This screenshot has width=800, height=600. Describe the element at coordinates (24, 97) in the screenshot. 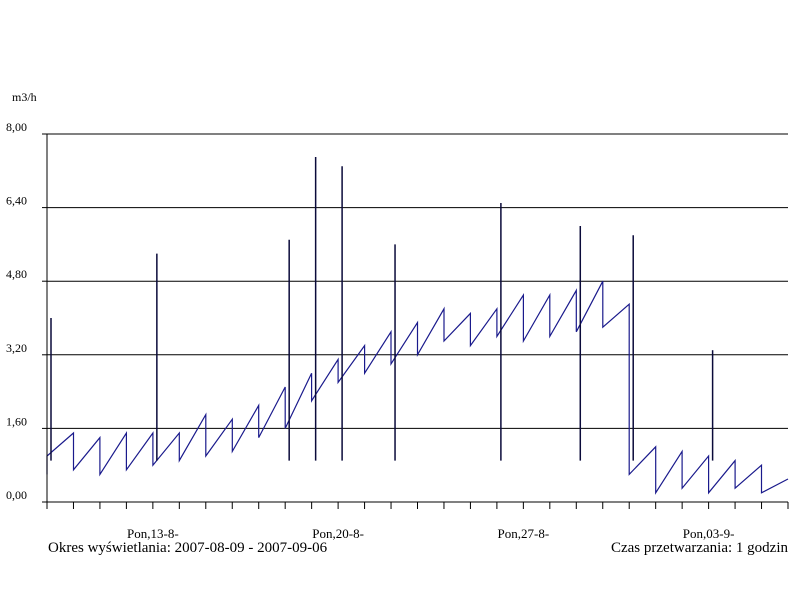

I see `y-axis-label: m3/h` at that location.